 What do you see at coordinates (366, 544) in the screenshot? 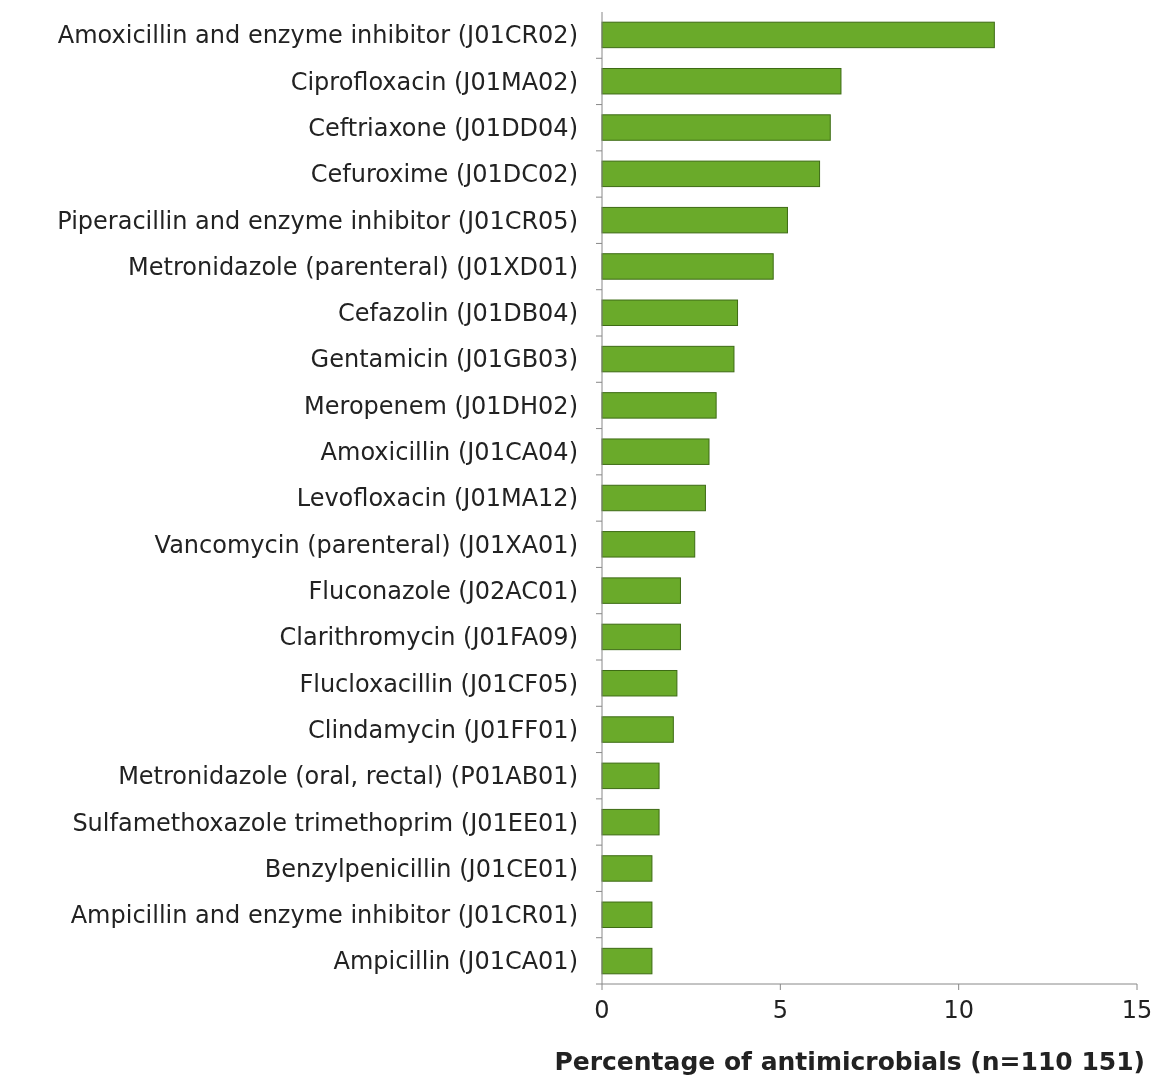
I see `y-tick-label: Vancomycin (parenteral) (J01XA01)` at bounding box center [366, 544].